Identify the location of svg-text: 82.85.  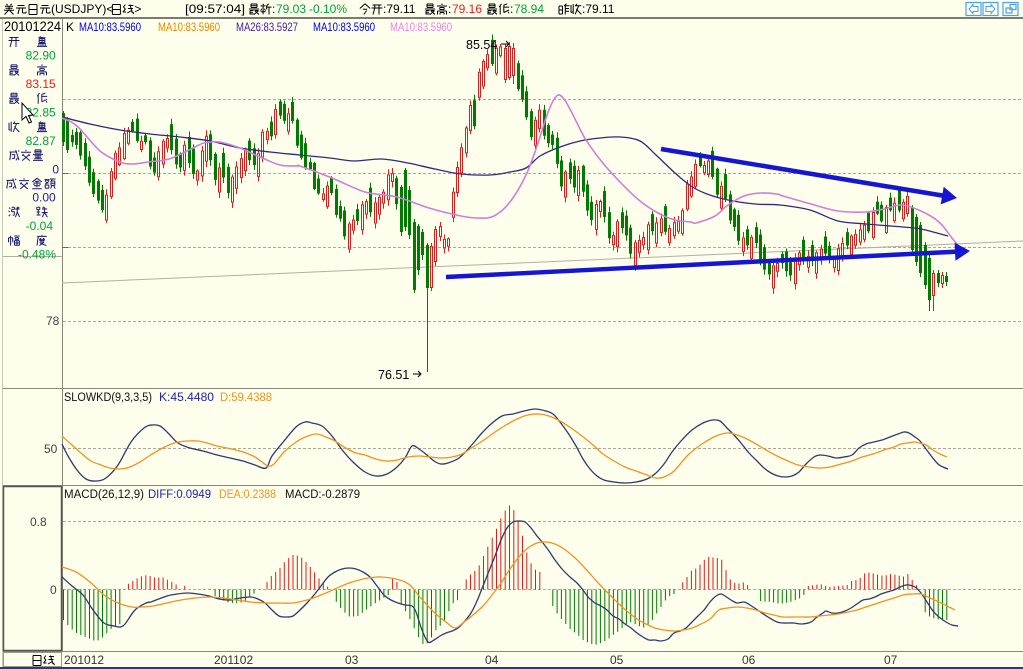
(41, 113).